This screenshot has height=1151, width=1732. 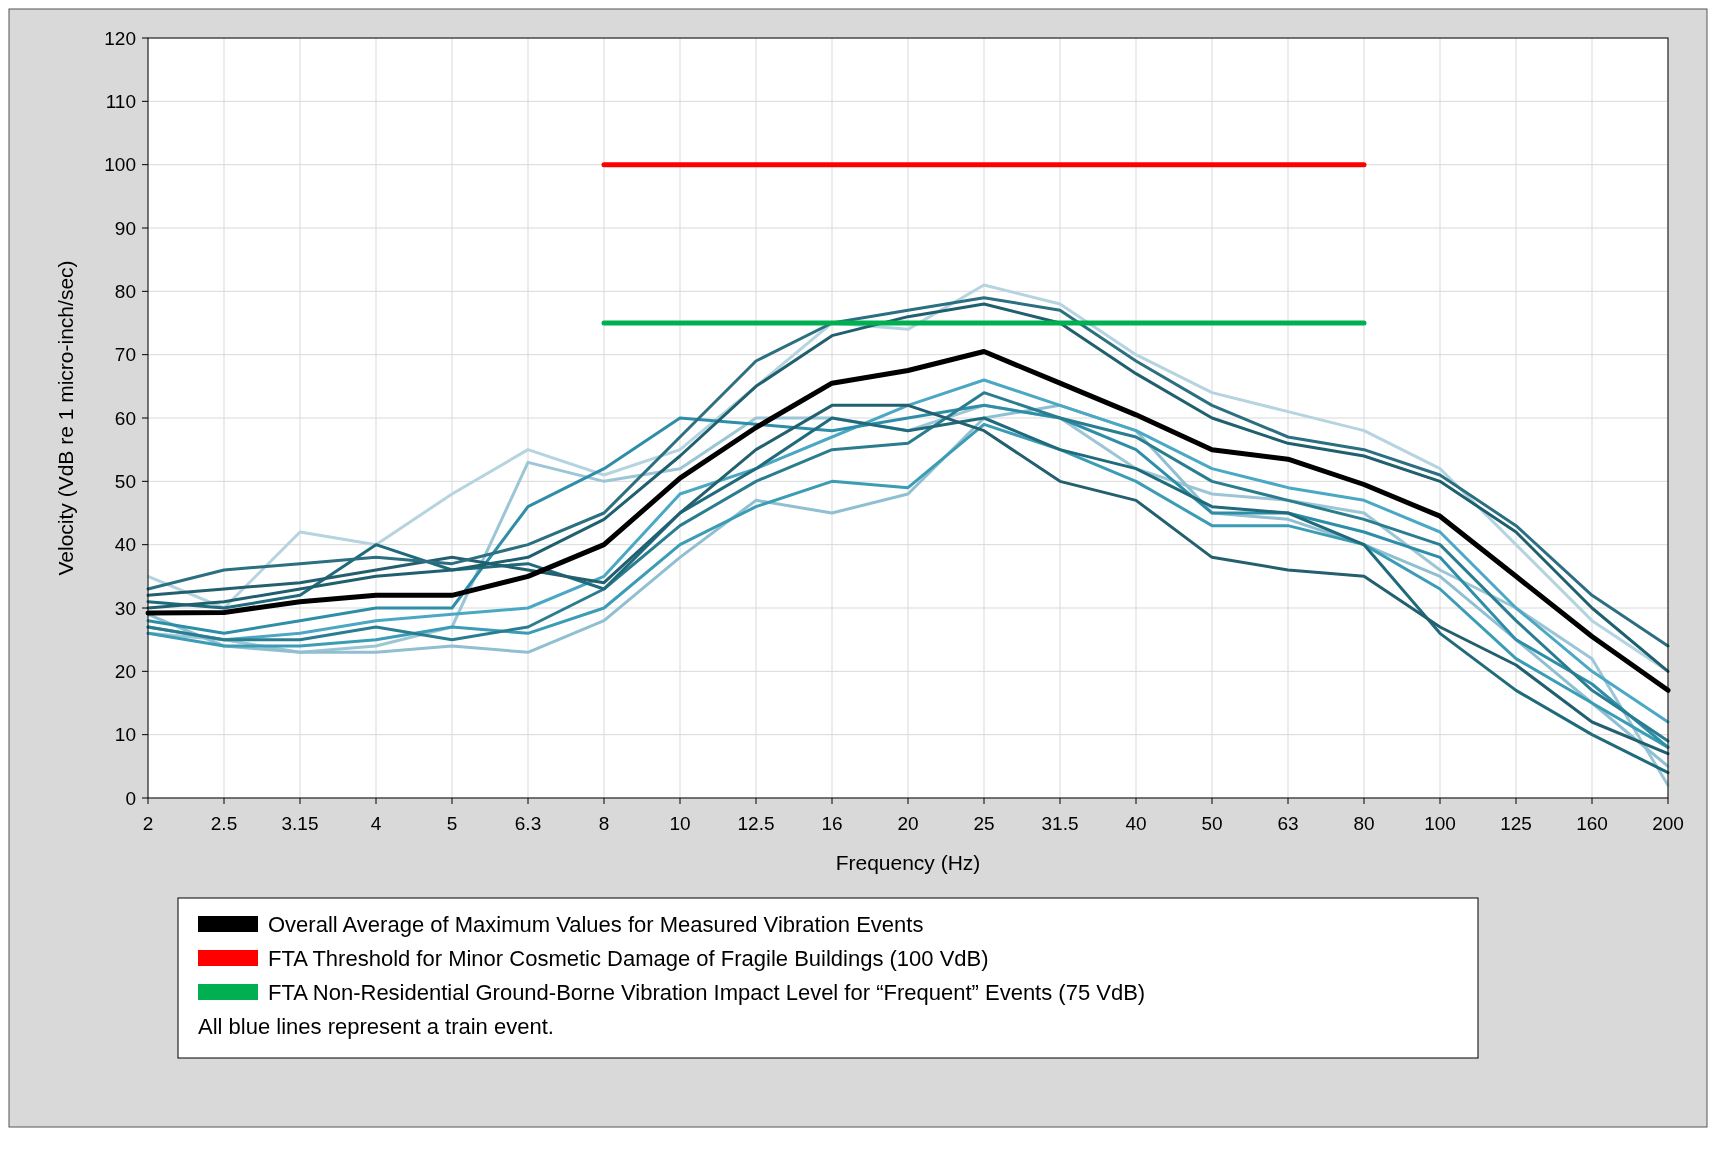 What do you see at coordinates (120, 101) in the screenshot?
I see `y-tick-label: 110` at bounding box center [120, 101].